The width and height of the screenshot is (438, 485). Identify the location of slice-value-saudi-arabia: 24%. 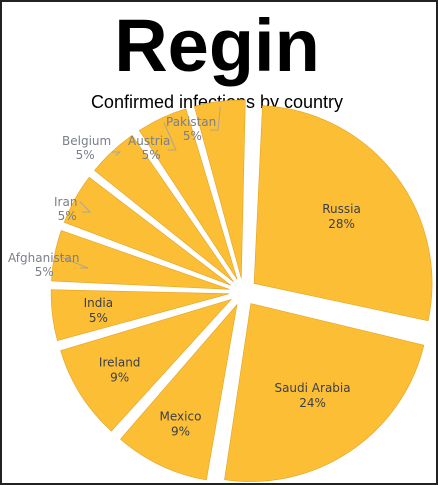
(312, 403).